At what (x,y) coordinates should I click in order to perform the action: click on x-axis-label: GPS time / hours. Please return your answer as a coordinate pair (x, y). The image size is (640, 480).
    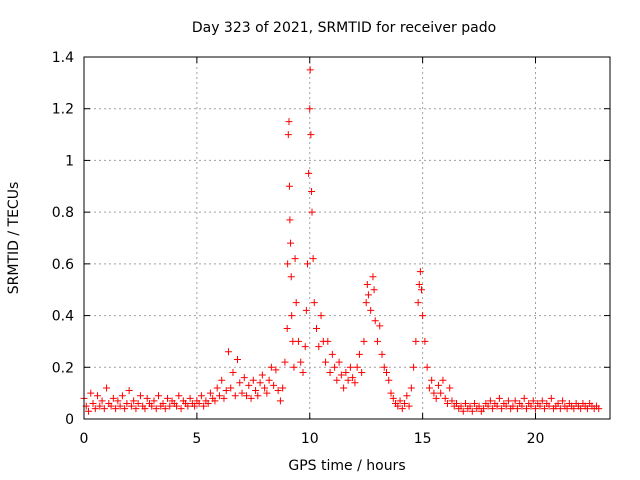
    Looking at the image, I should click on (346, 466).